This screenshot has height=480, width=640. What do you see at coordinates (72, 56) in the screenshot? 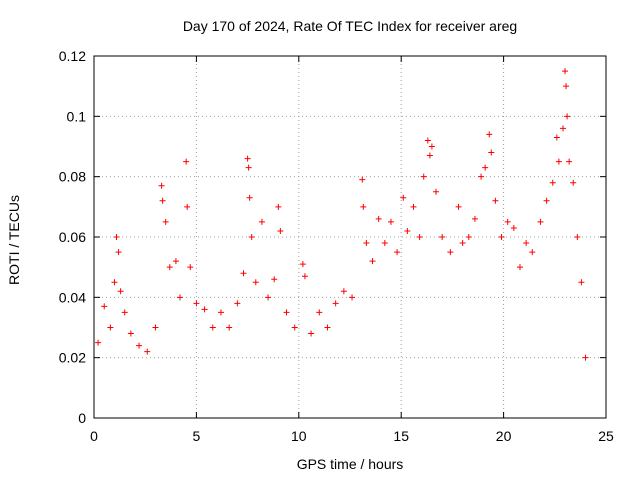
I see `y-tick-label: 0.12` at bounding box center [72, 56].